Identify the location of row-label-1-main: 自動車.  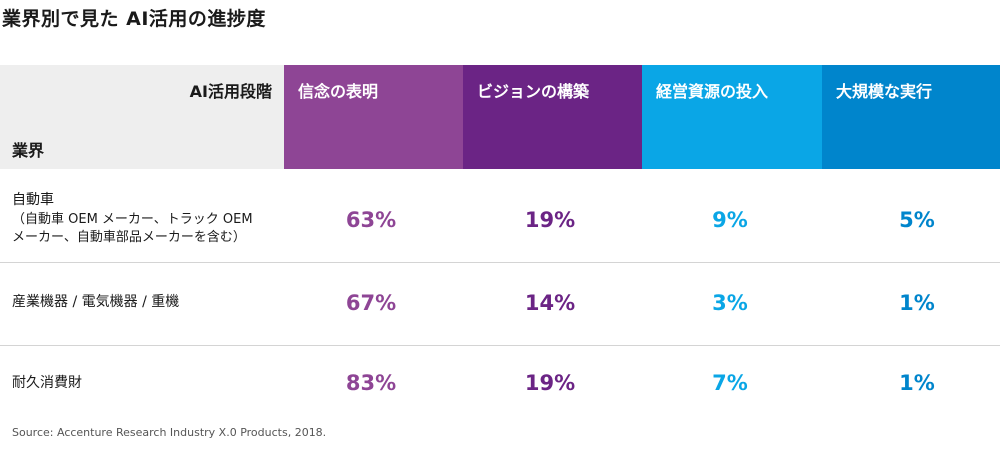
(33, 200).